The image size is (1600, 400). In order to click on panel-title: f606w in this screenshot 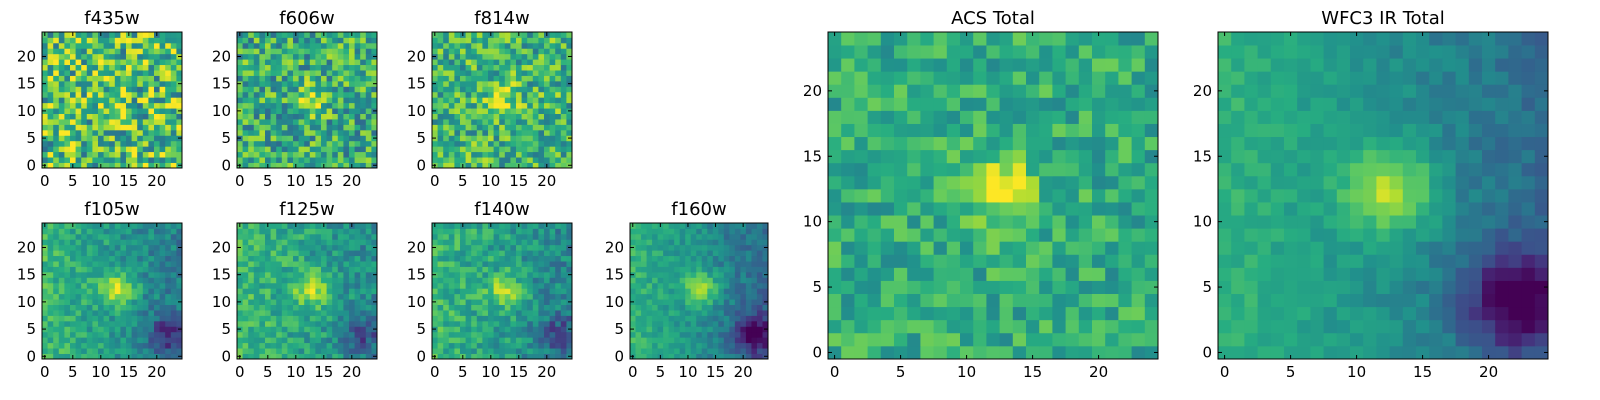, I will do `click(306, 18)`.